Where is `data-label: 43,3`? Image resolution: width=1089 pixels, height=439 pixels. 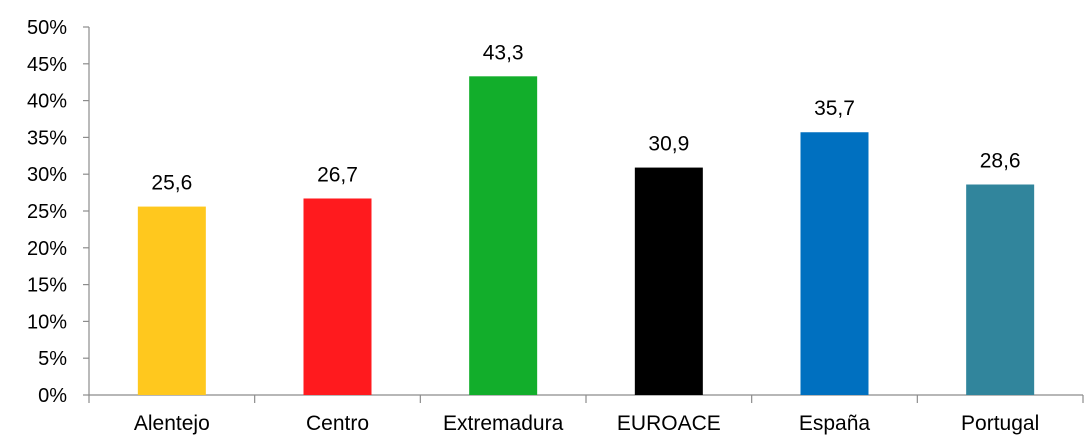 data-label: 43,3 is located at coordinates (503, 52).